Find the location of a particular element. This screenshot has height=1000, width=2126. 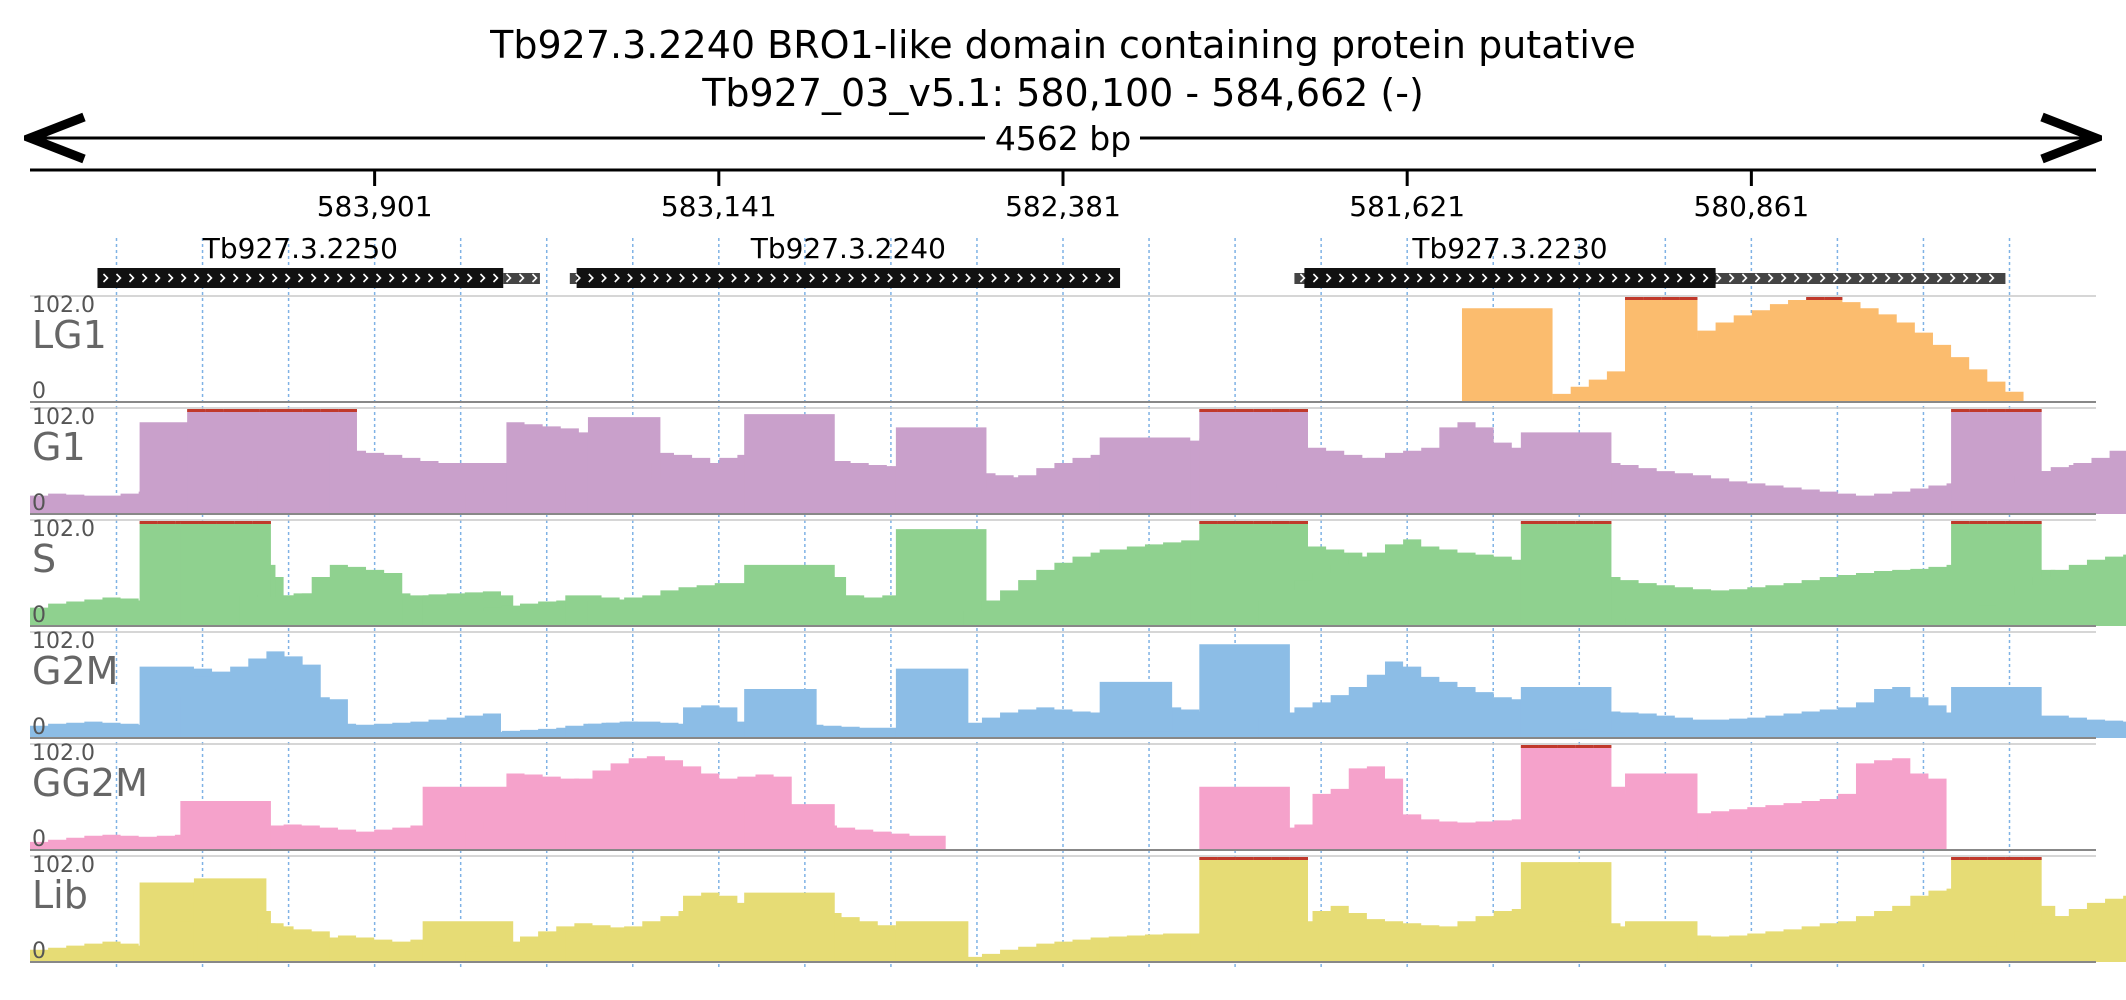

gene-label: Tb927.3.2240 is located at coordinates (848, 248).